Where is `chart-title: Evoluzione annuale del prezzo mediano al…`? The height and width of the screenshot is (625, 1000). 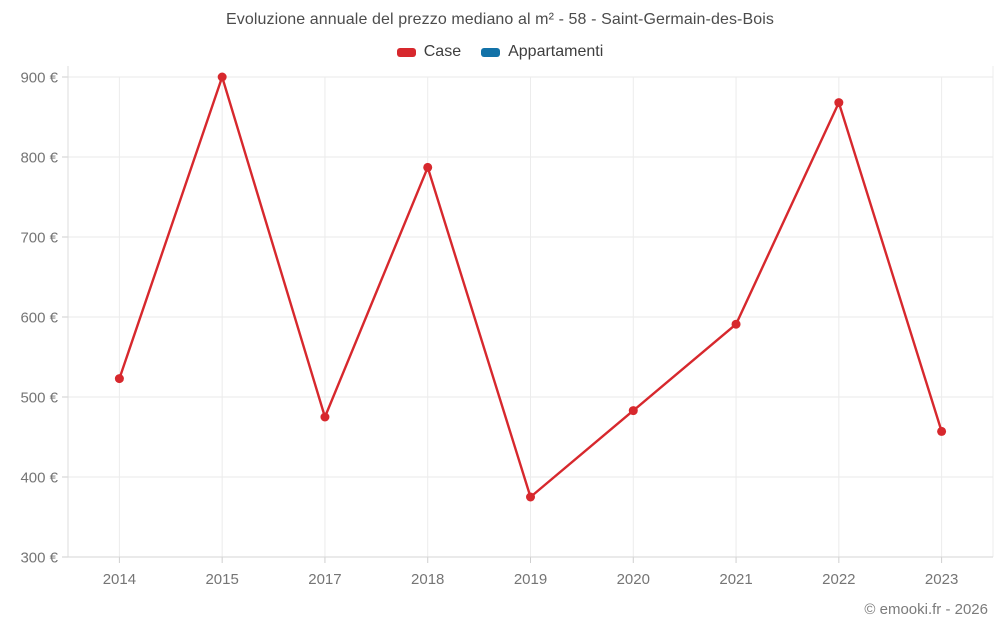 chart-title: Evoluzione annuale del prezzo mediano al… is located at coordinates (499, 19).